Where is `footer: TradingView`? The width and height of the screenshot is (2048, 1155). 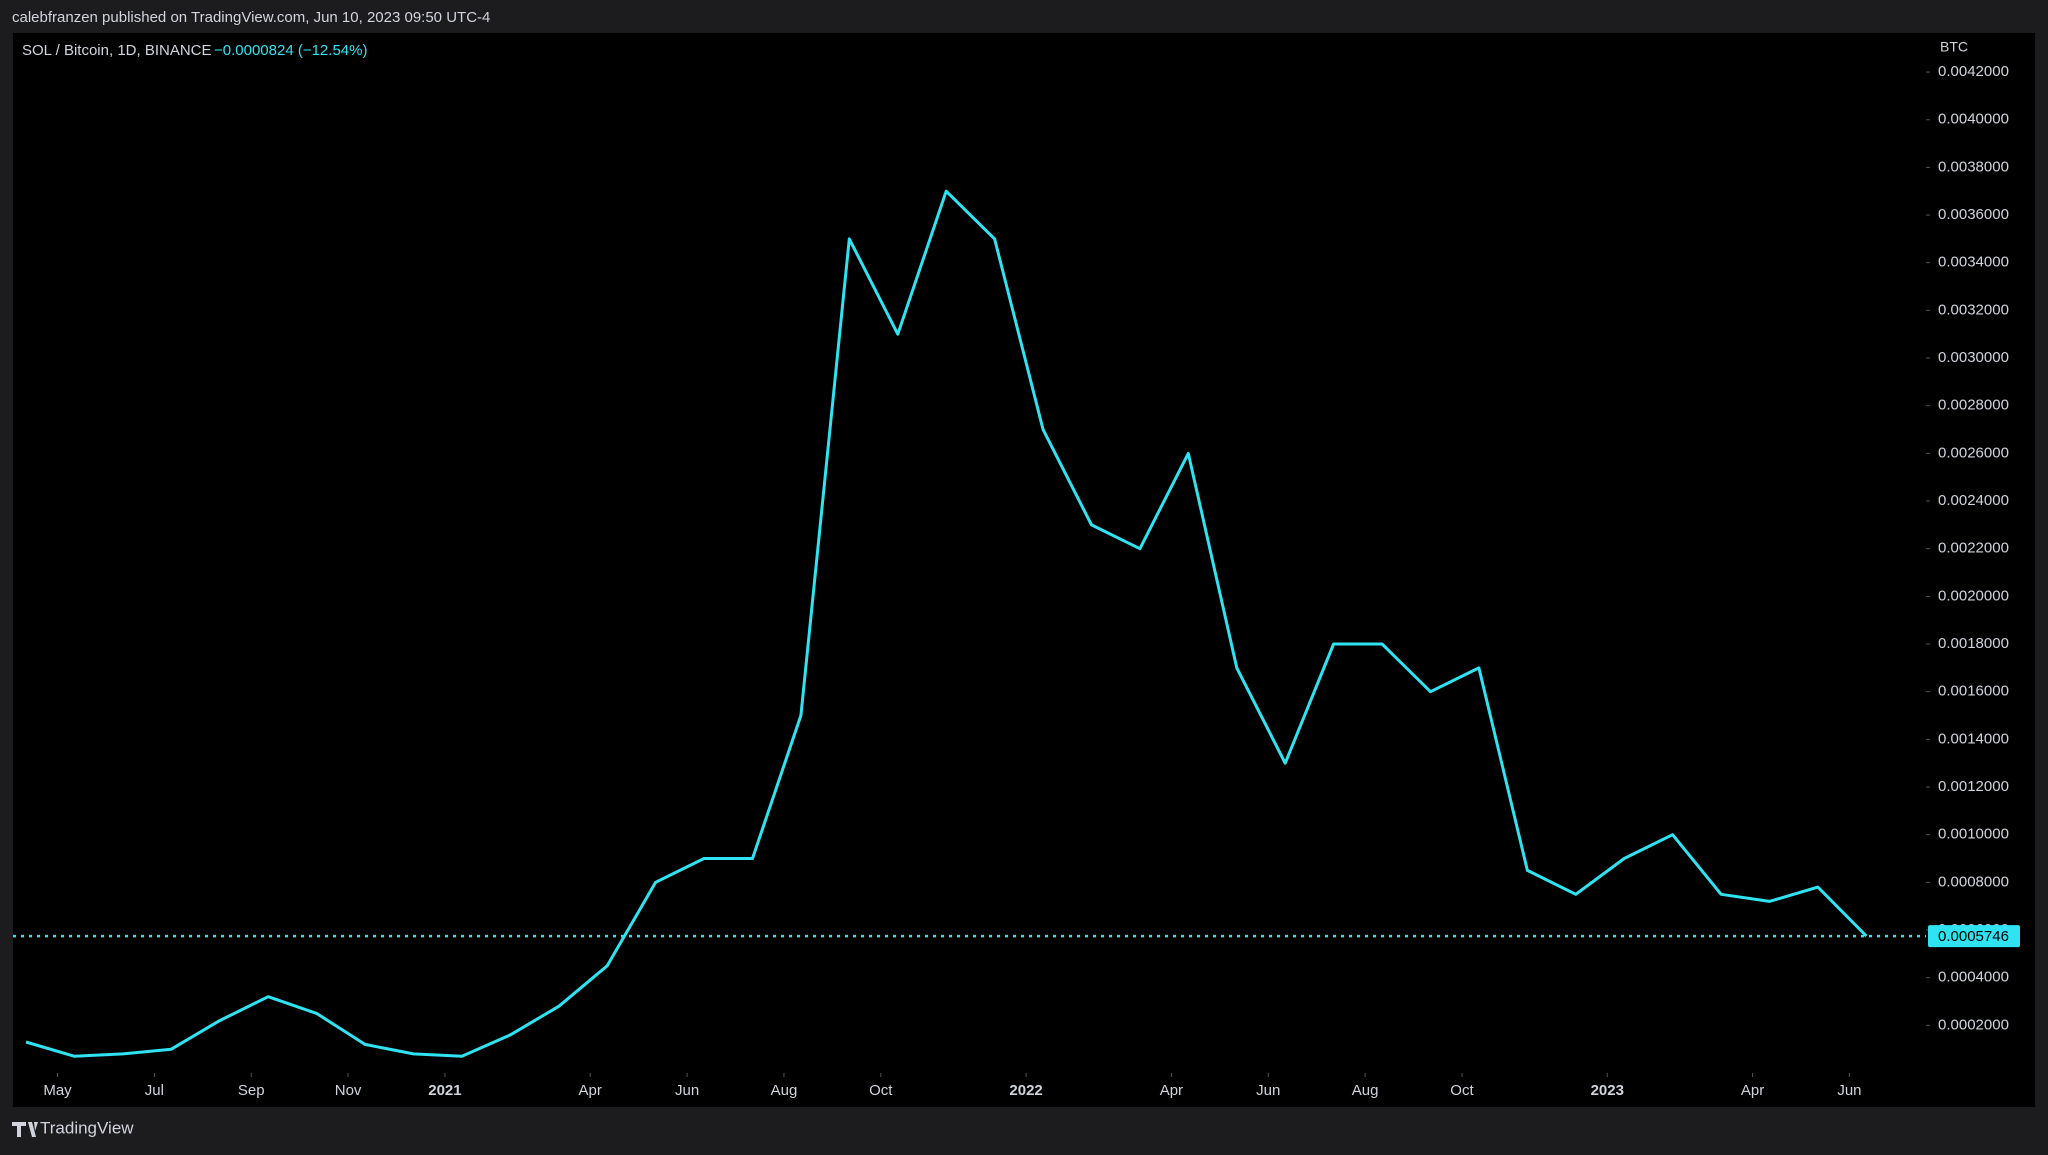
footer: TradingView is located at coordinates (87, 1127).